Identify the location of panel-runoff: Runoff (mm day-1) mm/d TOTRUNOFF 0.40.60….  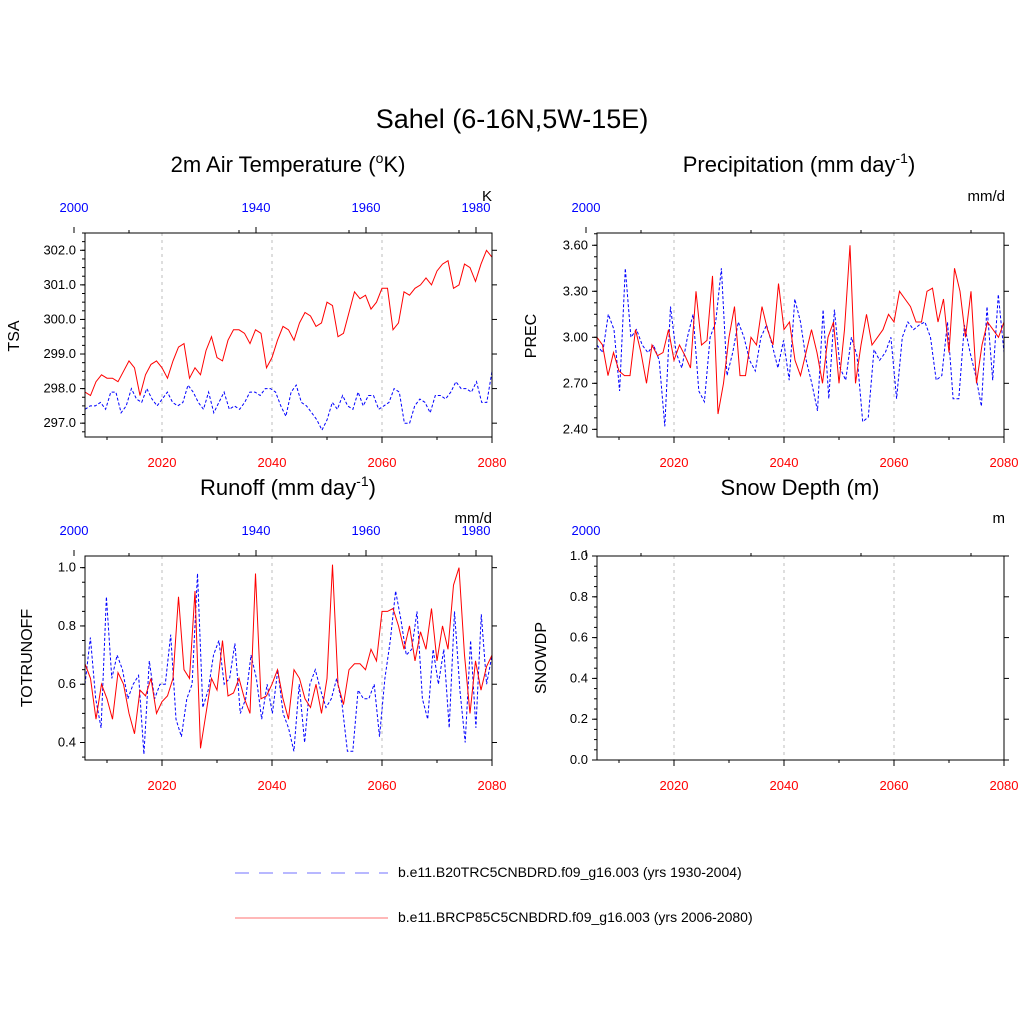
(263, 633).